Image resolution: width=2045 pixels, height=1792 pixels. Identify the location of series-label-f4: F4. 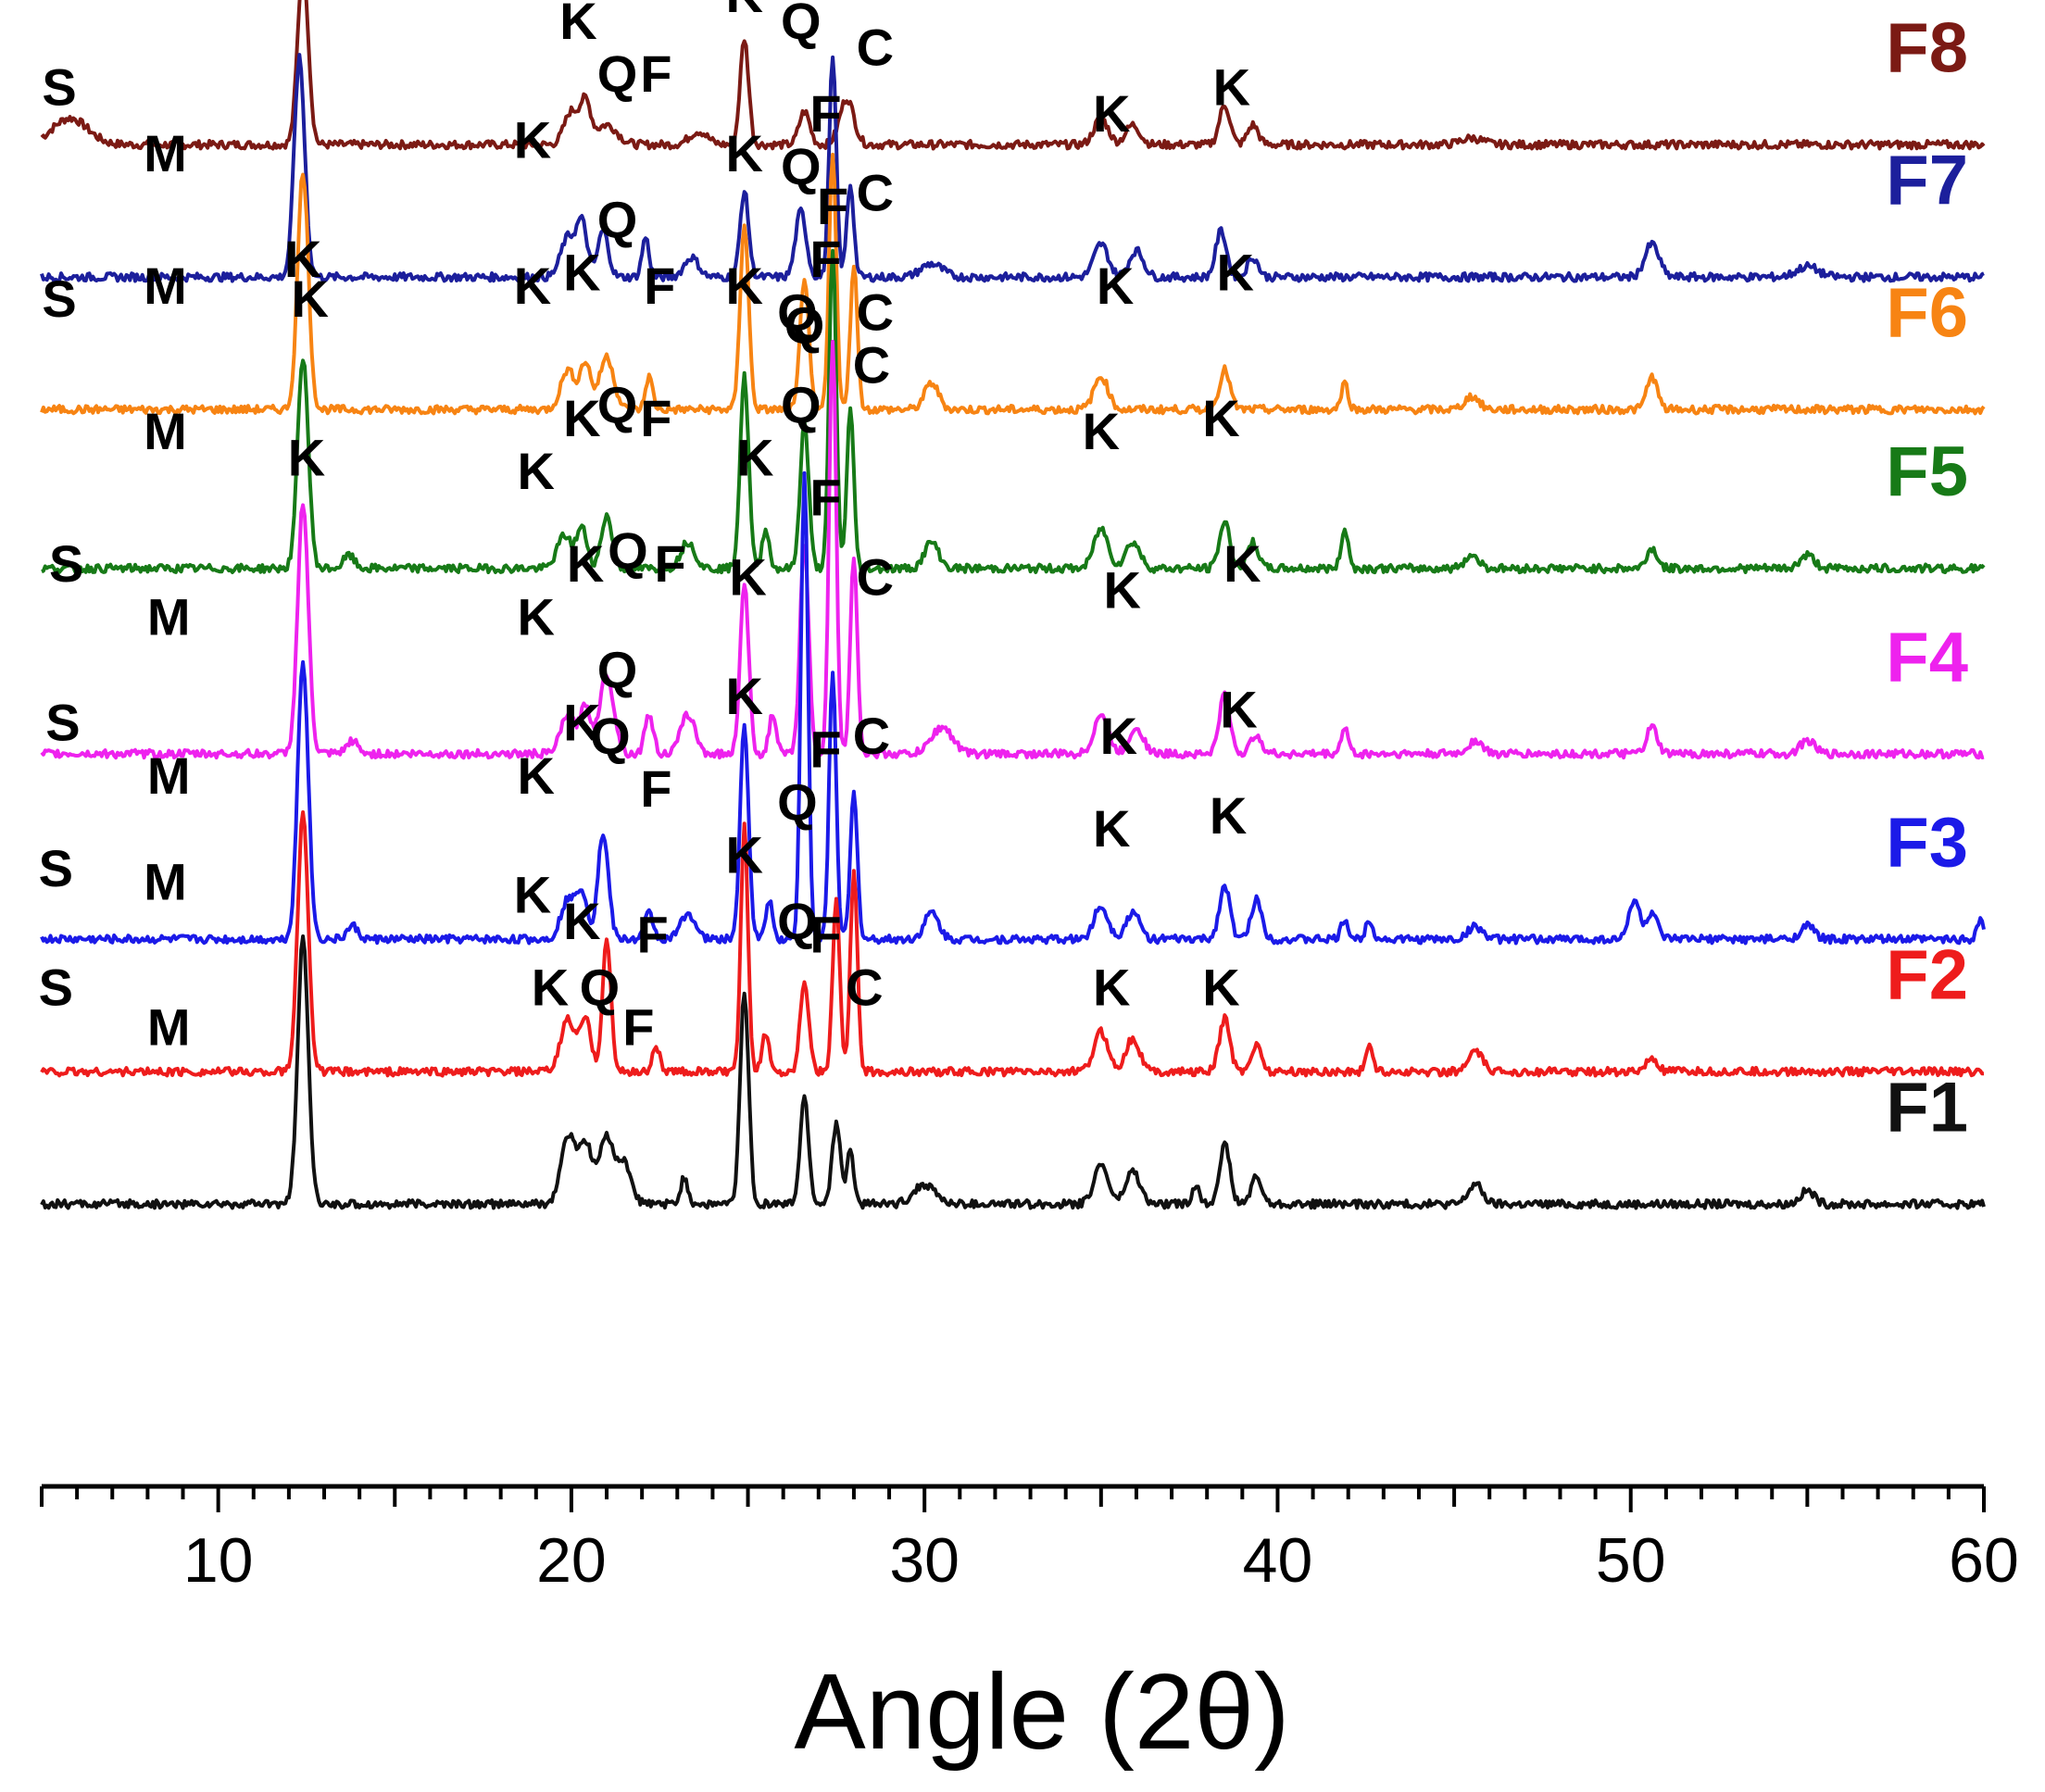
(1927, 657).